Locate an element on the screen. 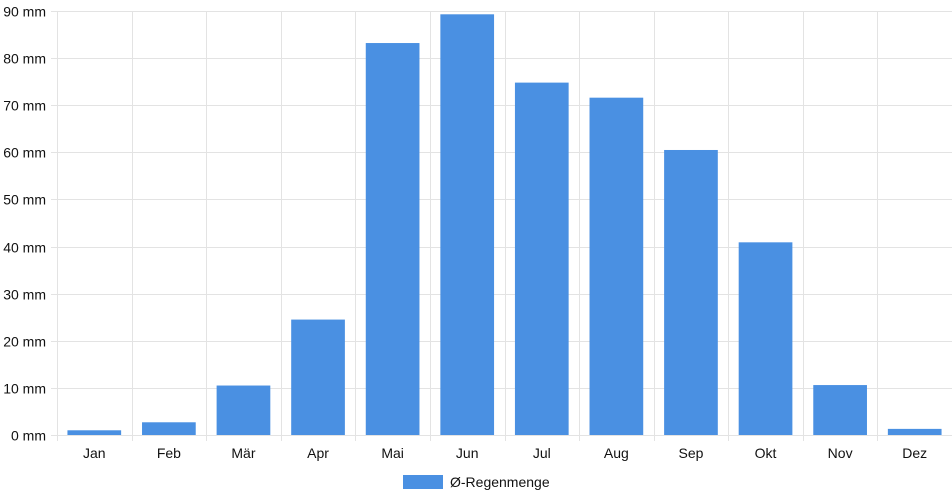 This screenshot has height=500, width=952. x-tick-label: Dez is located at coordinates (914, 453).